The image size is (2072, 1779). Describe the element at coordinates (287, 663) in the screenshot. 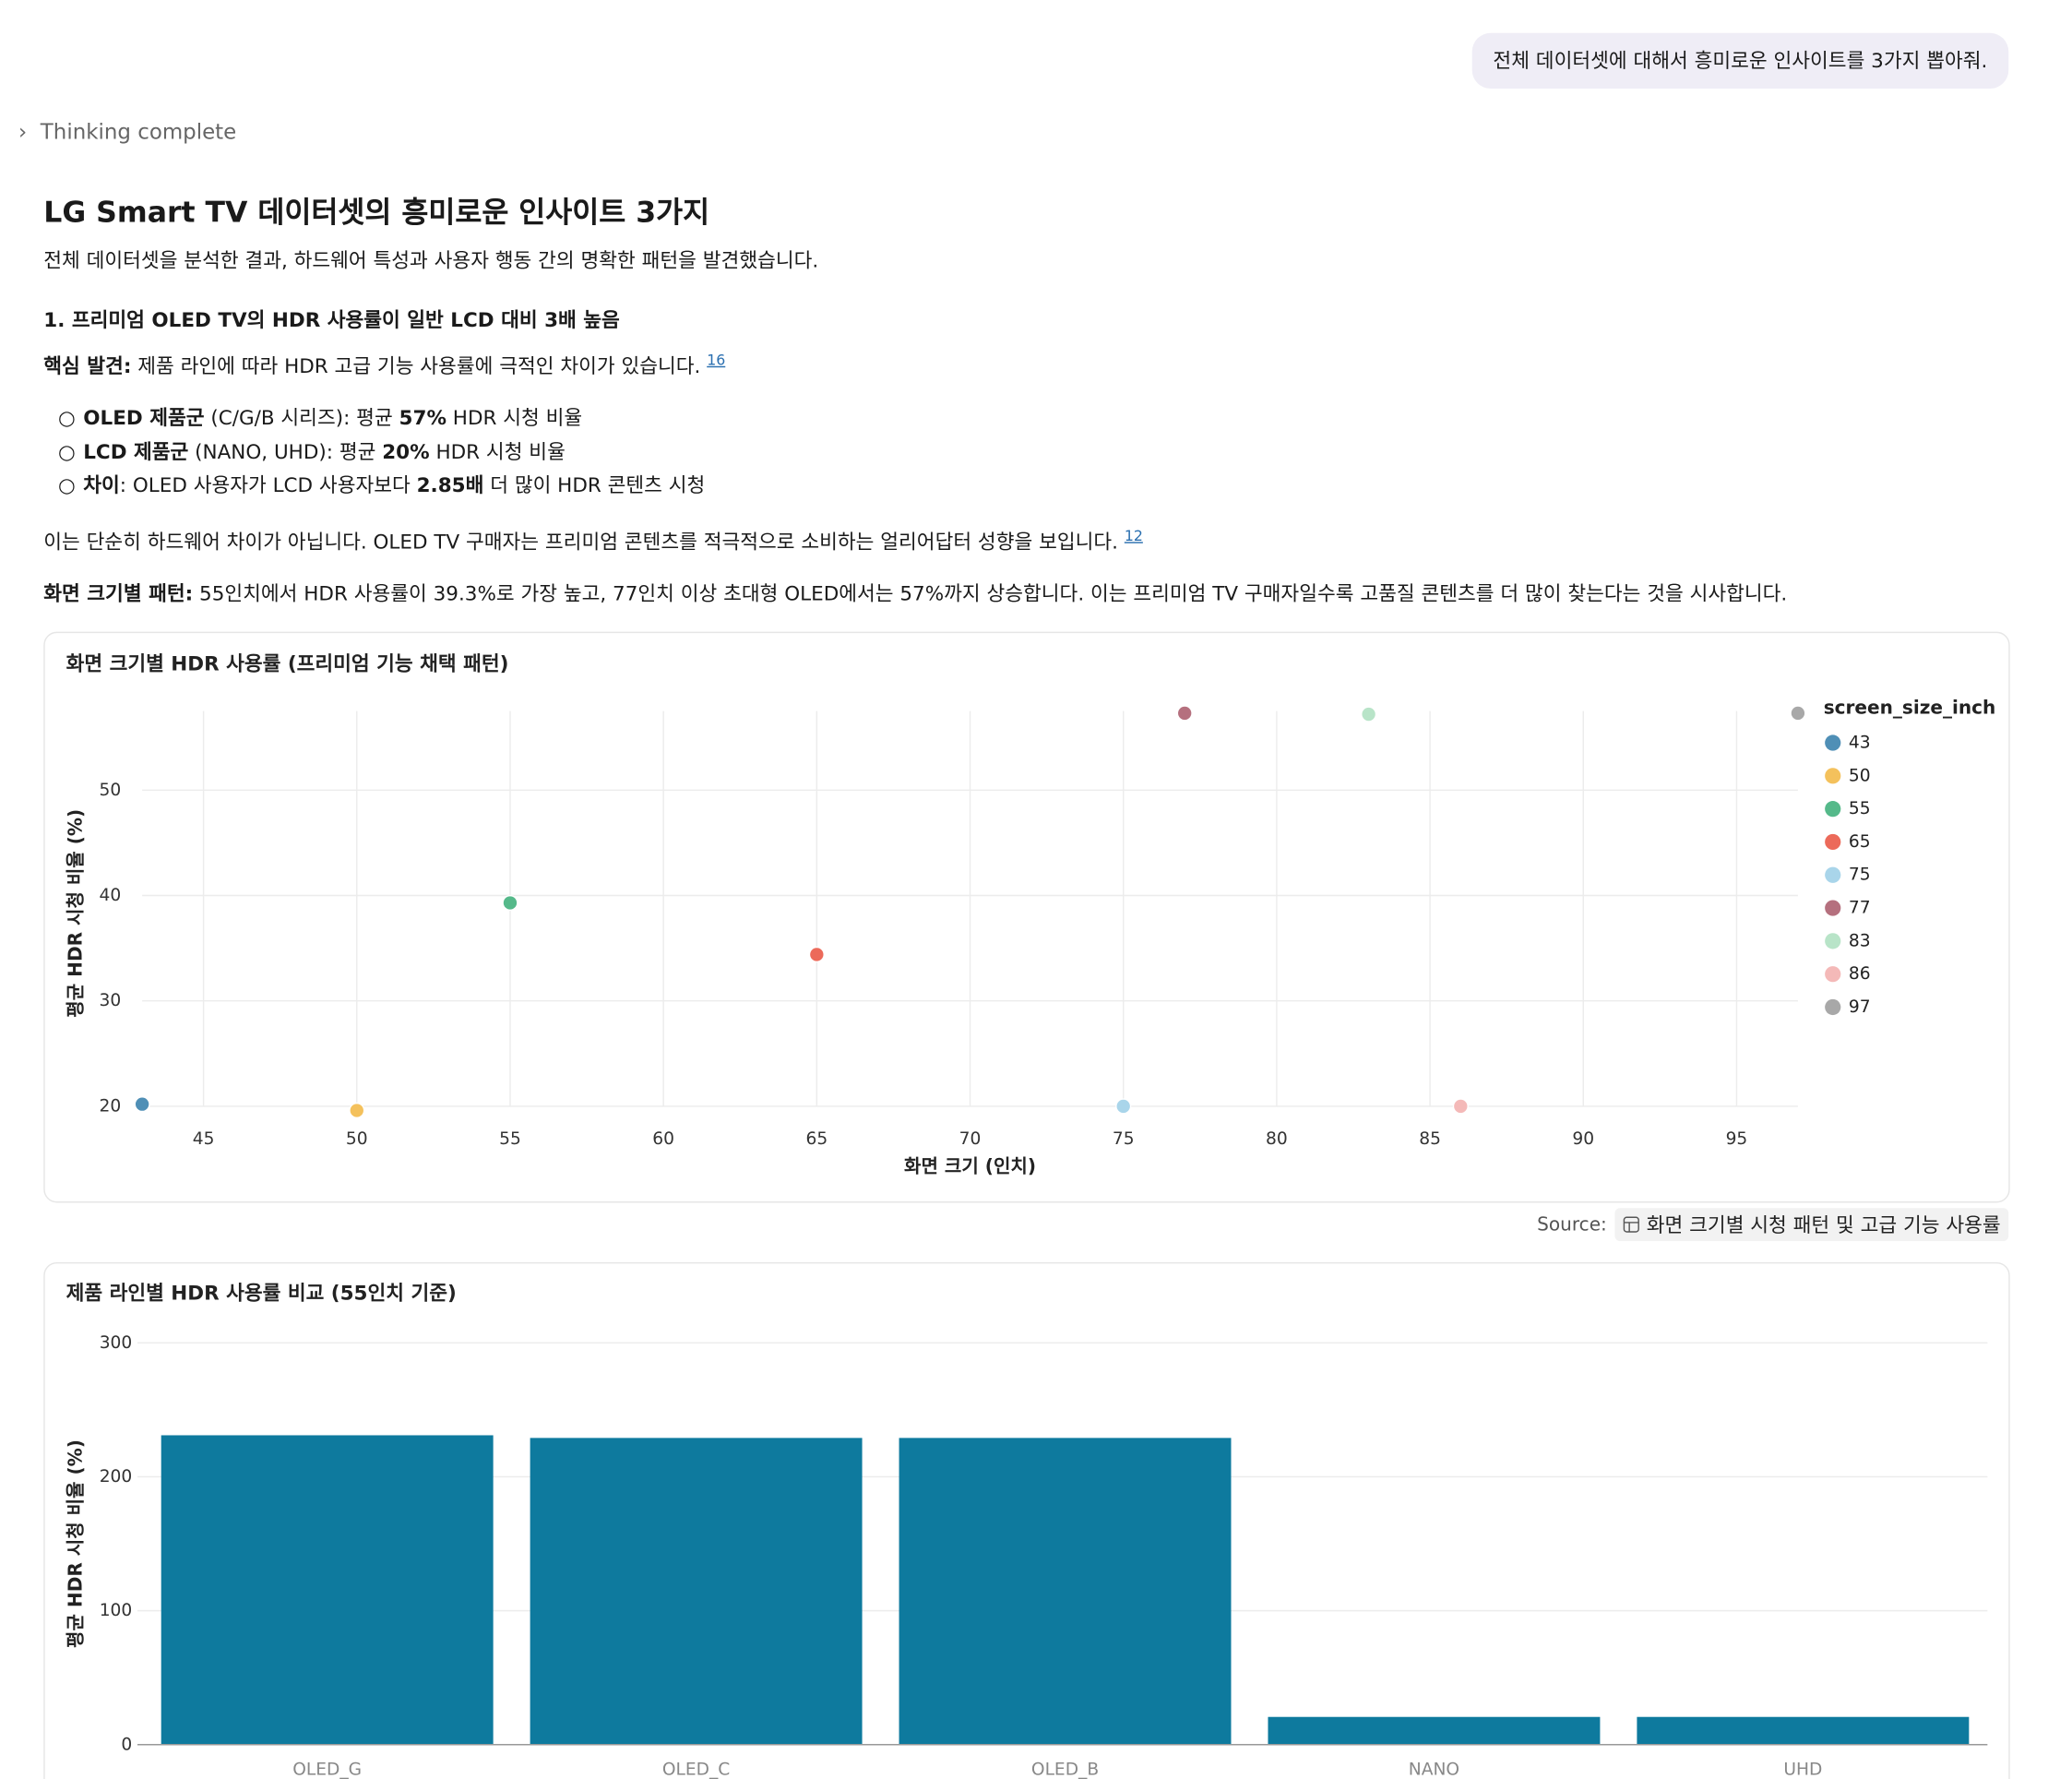

I see `chart-title: 화면 크기별 HDR 사용률 (프리미엄 기능 채택 패턴)` at that location.